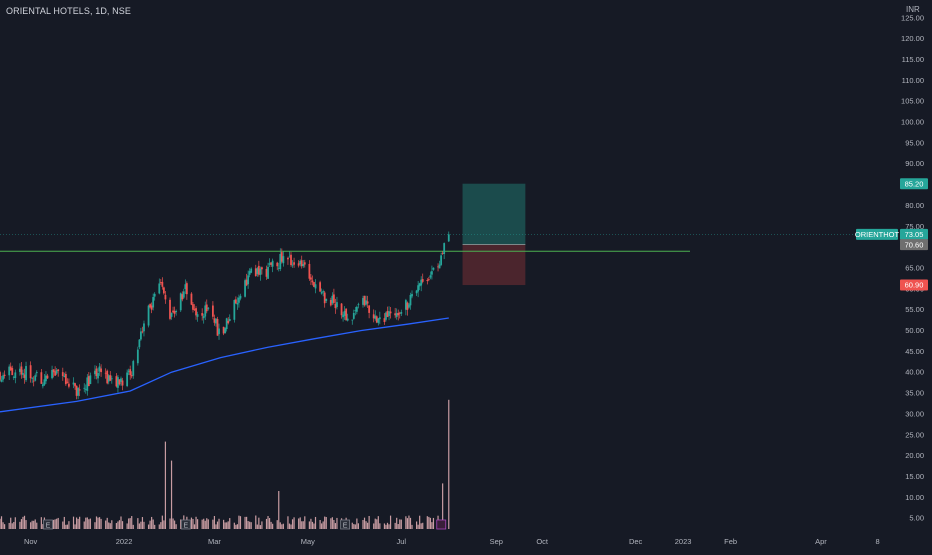  Describe the element at coordinates (914, 455) in the screenshot. I see `price-tick-label: 20.00` at that location.